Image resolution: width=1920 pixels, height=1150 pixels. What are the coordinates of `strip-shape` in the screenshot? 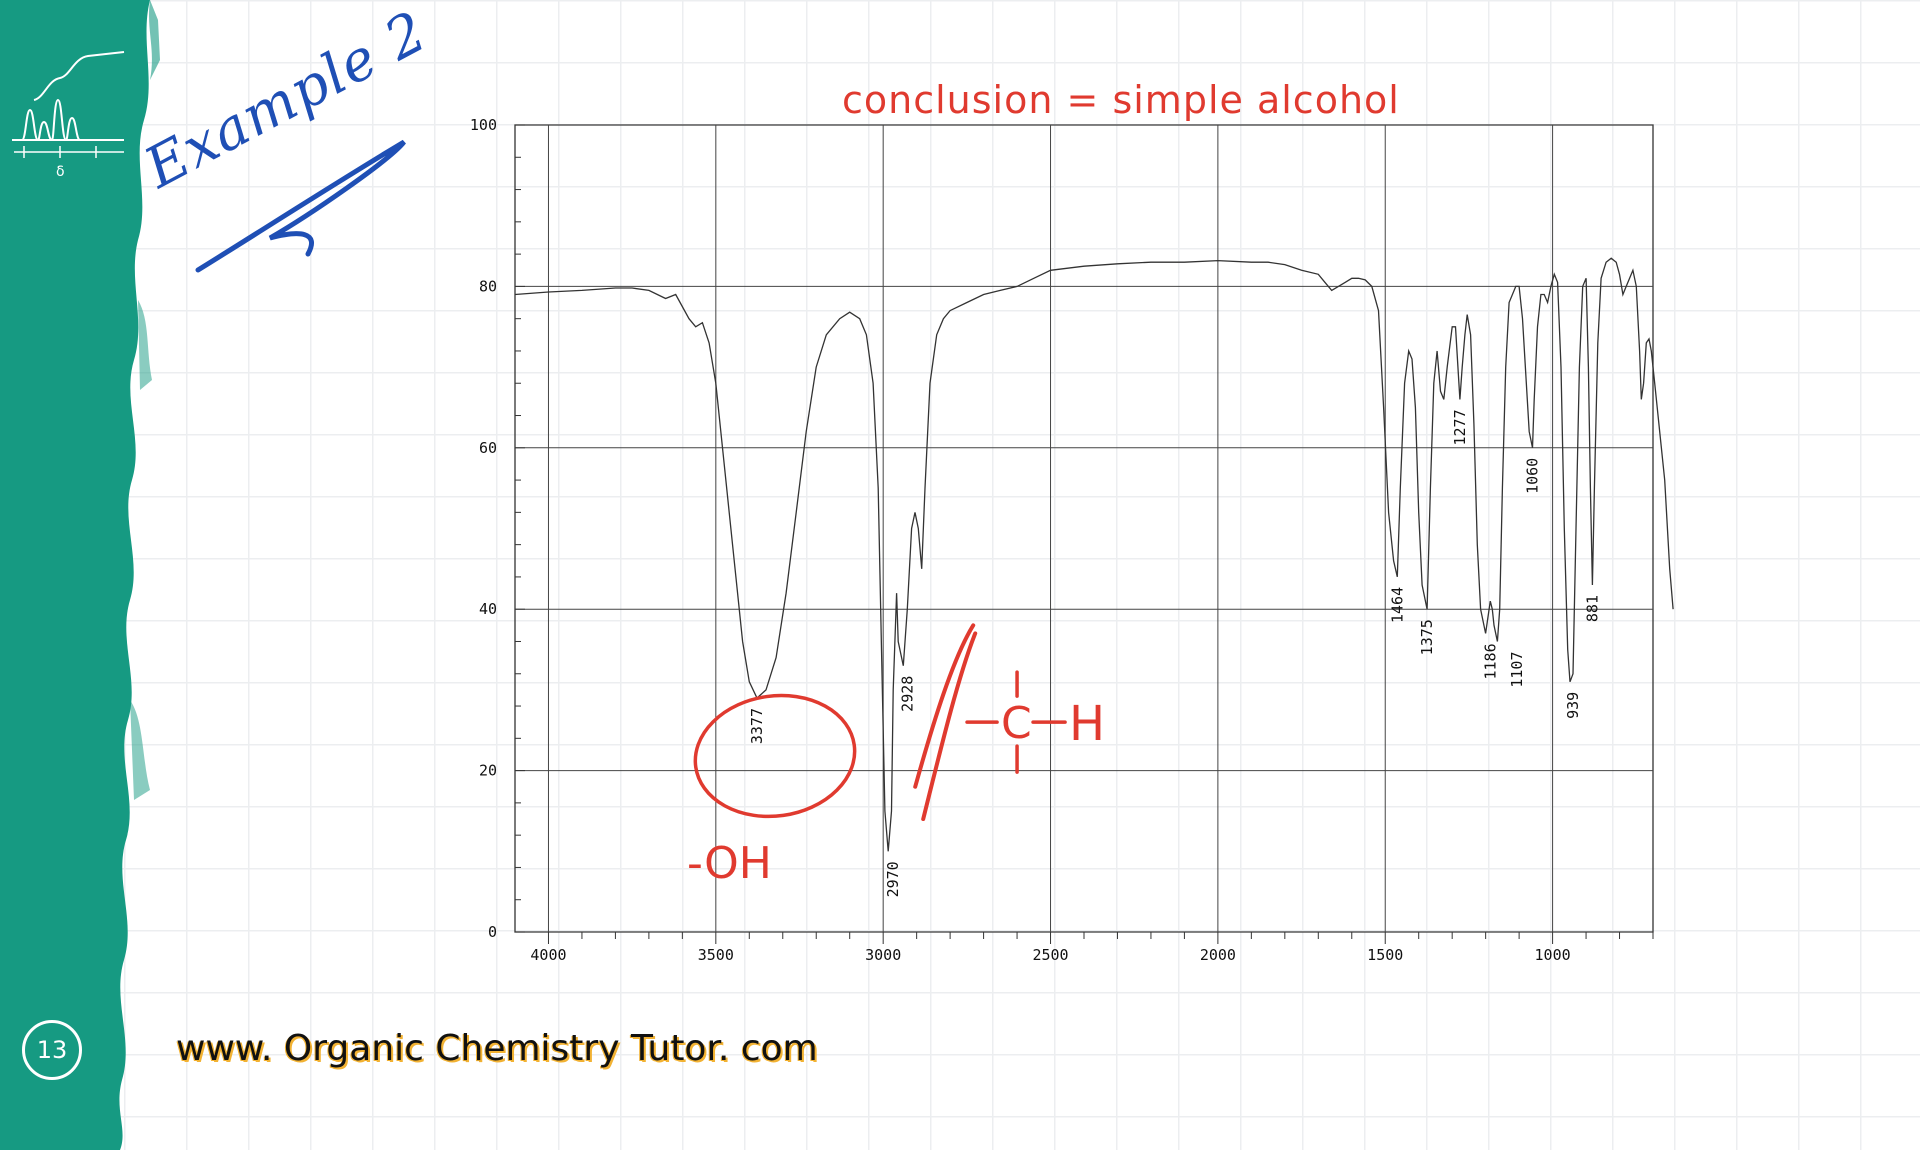 It's located at (75, 575).